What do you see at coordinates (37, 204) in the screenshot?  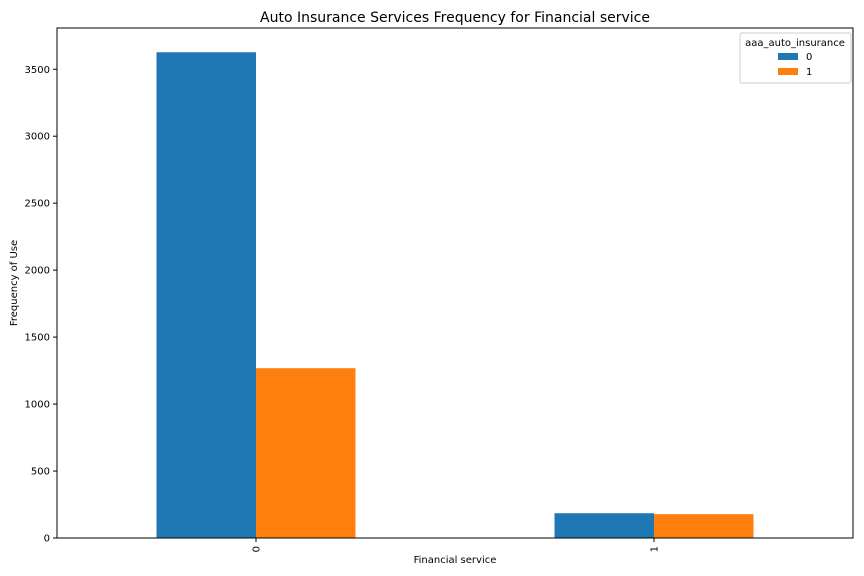 I see `y-tick-label: 2500` at bounding box center [37, 204].